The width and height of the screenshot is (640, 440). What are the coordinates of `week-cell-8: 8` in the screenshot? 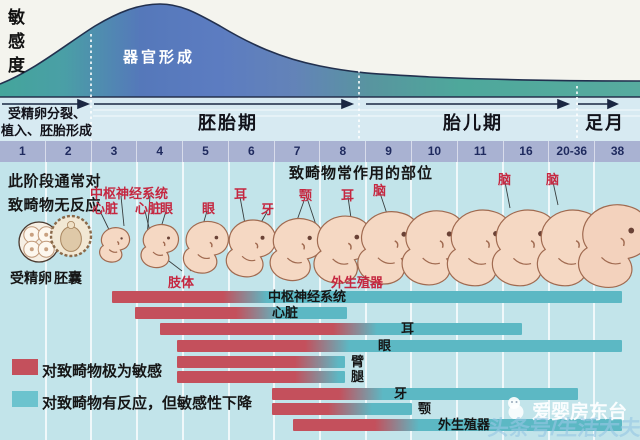 It's located at (343, 151).